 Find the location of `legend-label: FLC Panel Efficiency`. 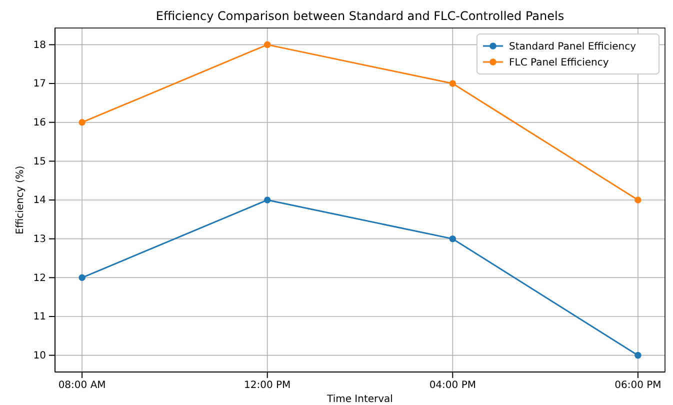

legend-label: FLC Panel Efficiency is located at coordinates (559, 63).